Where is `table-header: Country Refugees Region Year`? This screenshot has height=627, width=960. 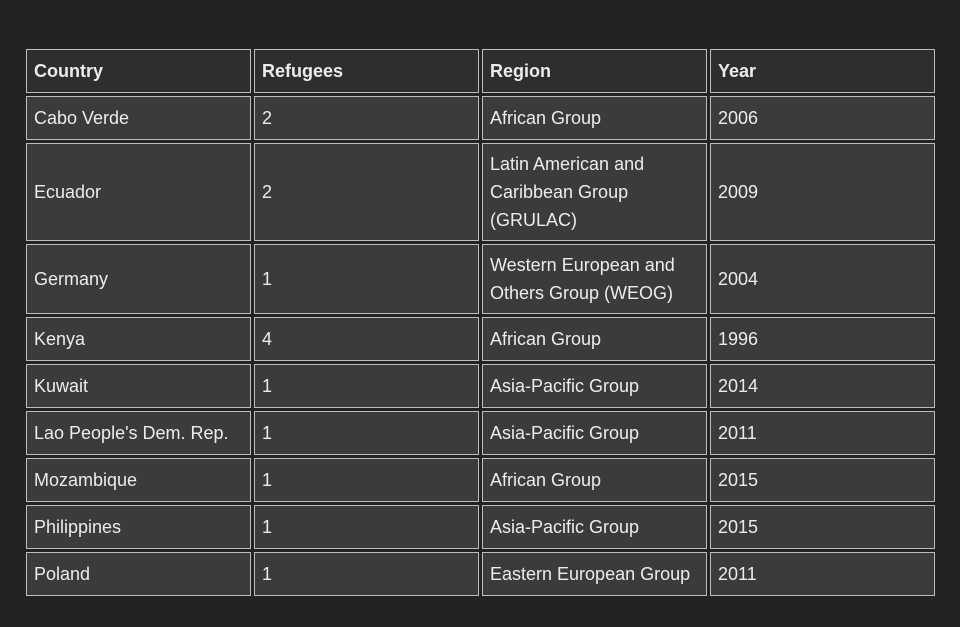 table-header: Country Refugees Region Year is located at coordinates (480, 71).